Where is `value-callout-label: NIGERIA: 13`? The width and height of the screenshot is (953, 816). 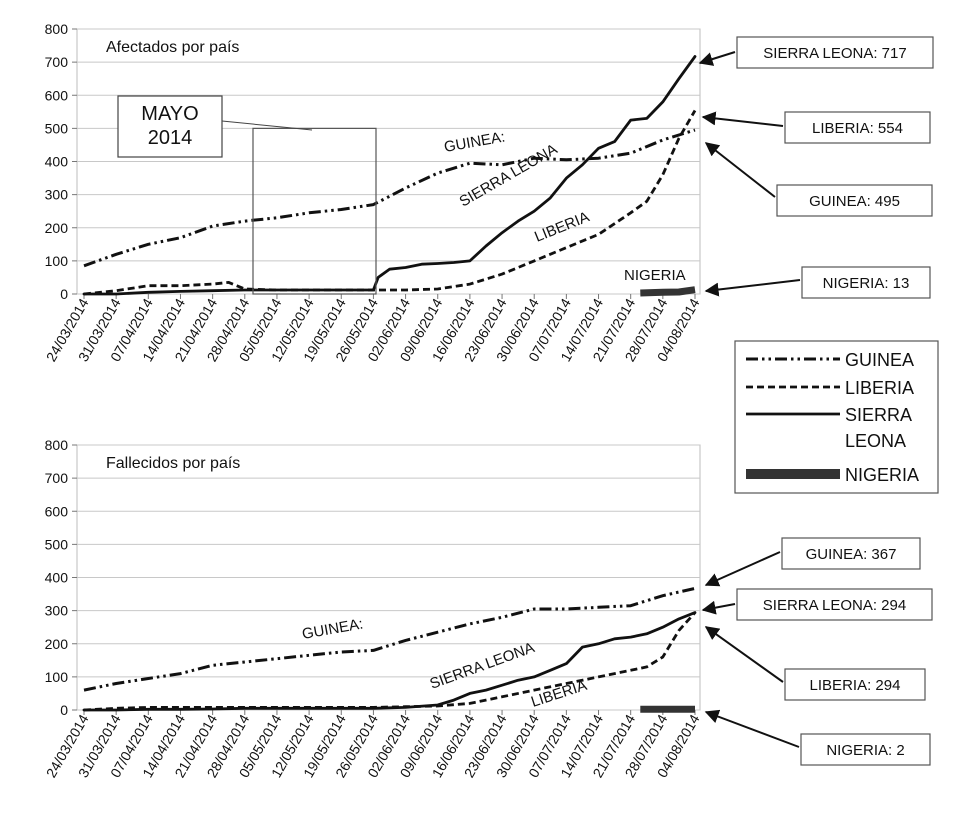
value-callout-label: NIGERIA: 13 is located at coordinates (866, 283).